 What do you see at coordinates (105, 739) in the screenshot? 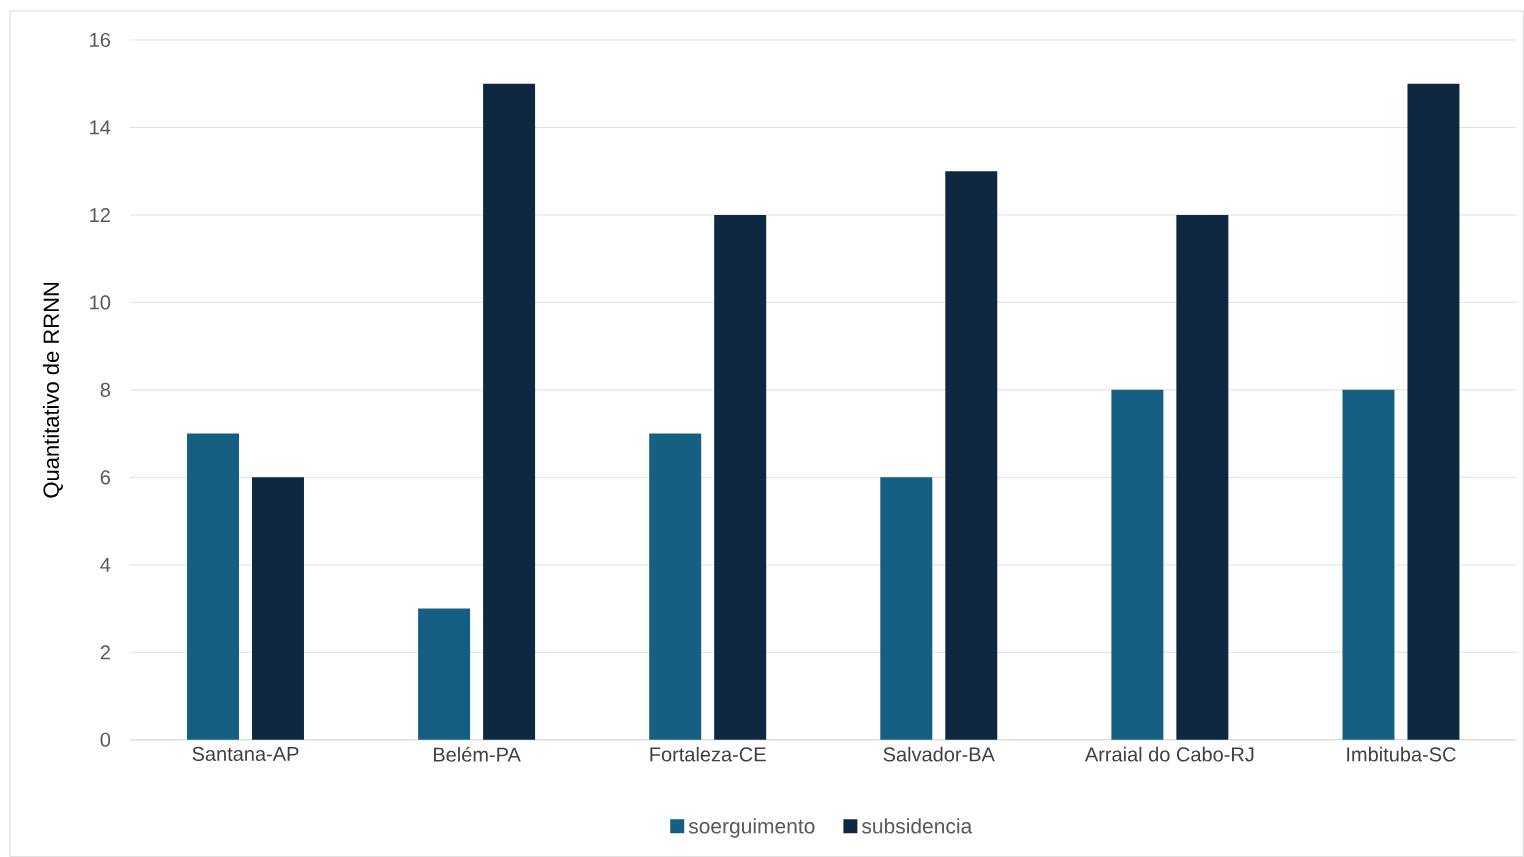
I see `y-tick-label: 0` at bounding box center [105, 739].